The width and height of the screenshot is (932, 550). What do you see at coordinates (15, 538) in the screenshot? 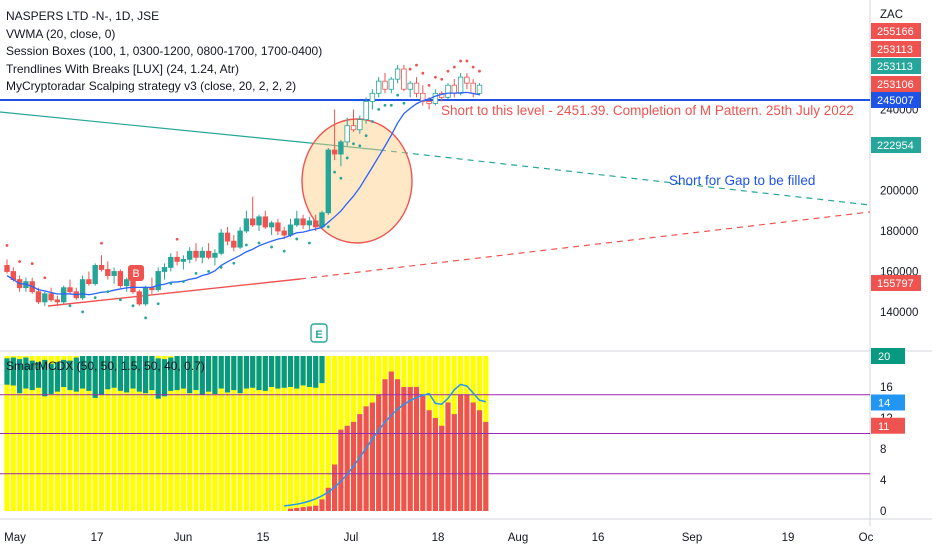
I see `time-tick-label: May` at bounding box center [15, 538].